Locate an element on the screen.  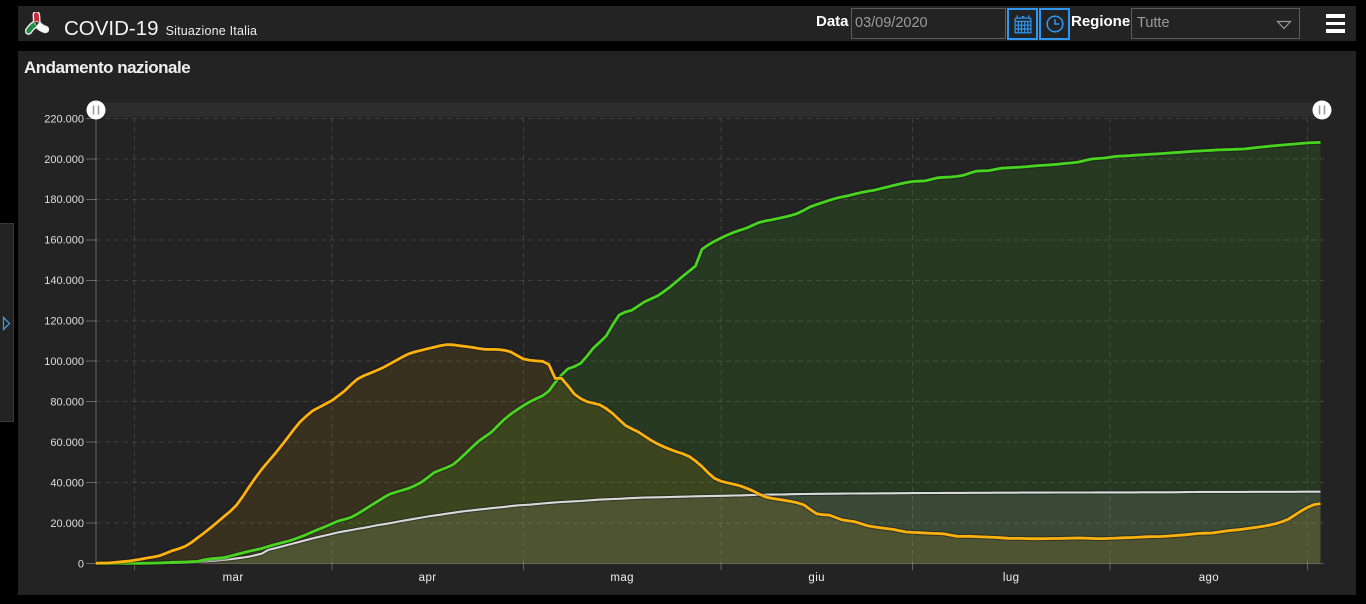
svg-text: ago is located at coordinates (1209, 578).